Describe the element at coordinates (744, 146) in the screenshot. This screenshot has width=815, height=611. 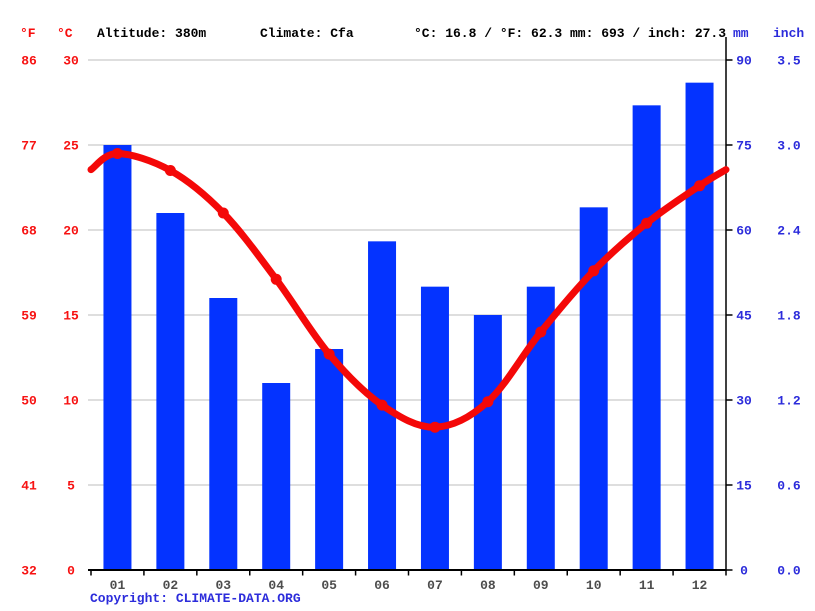
I see `mm-axis-label: 75` at that location.